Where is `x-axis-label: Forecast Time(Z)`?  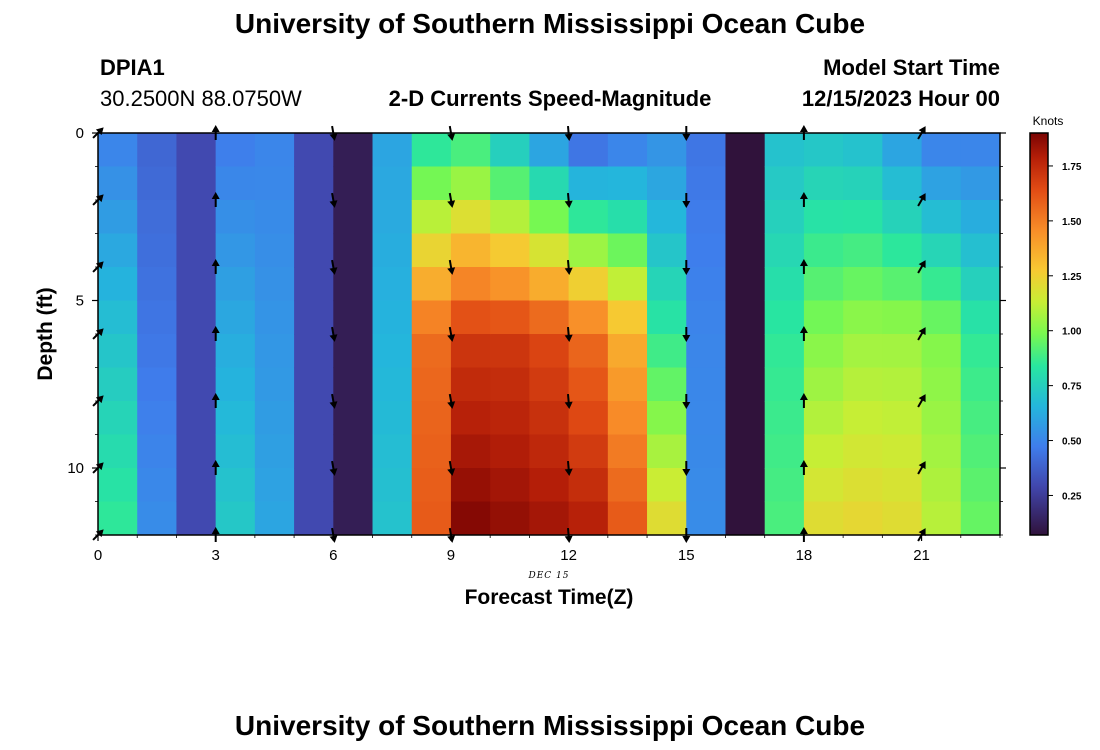
x-axis-label: Forecast Time(Z) is located at coordinates (549, 597).